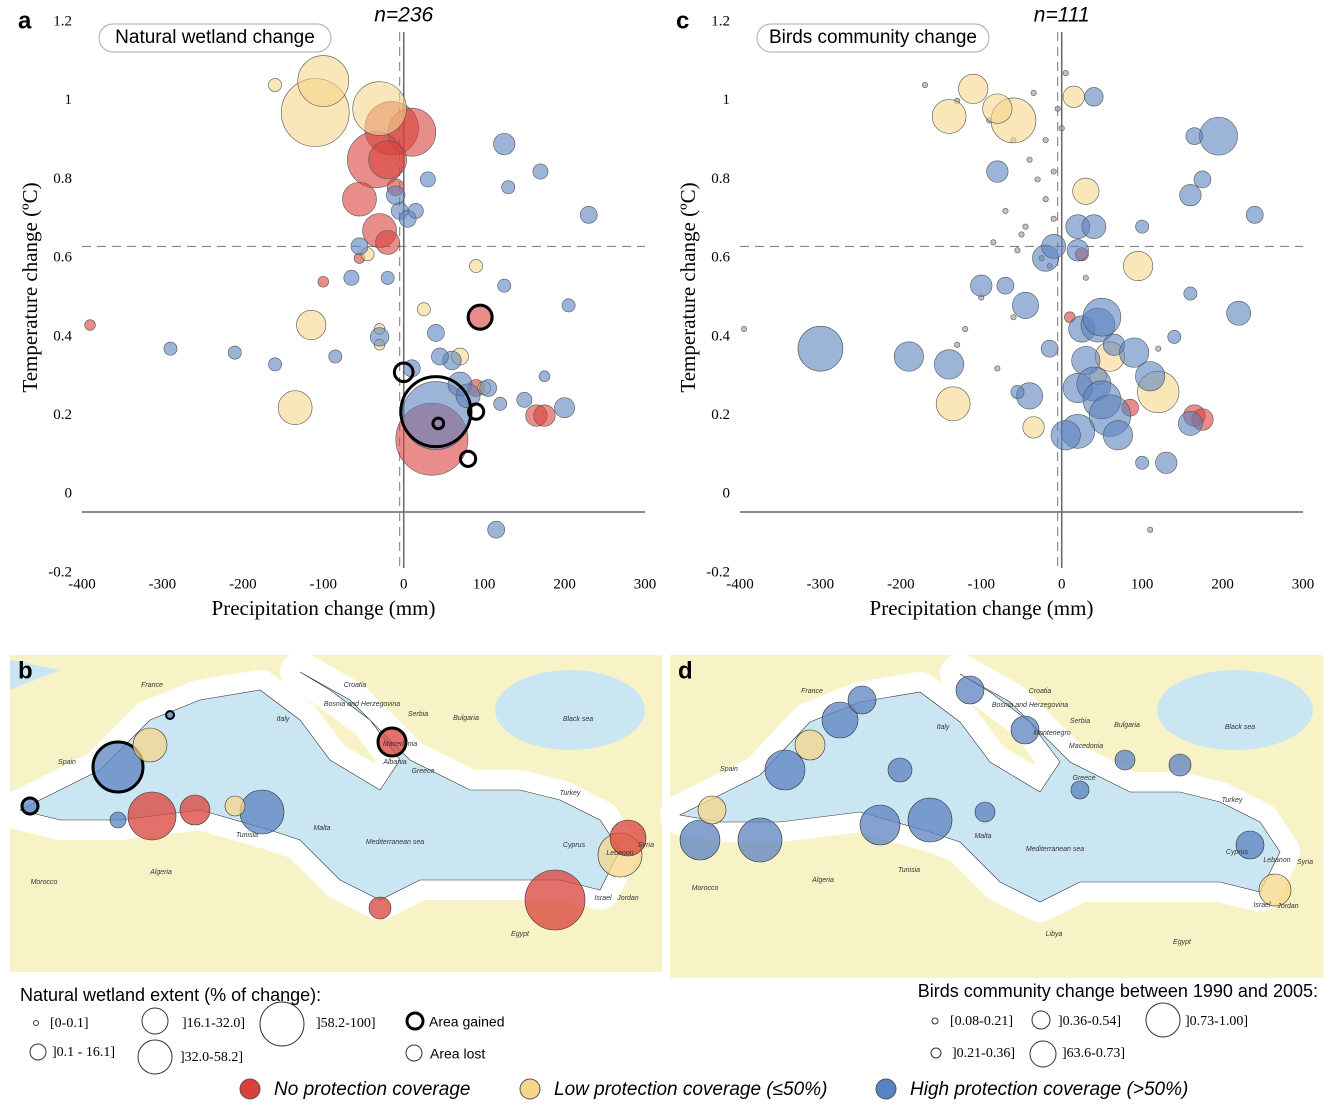  I want to click on x-tick-label: 100, so click(1142, 584).